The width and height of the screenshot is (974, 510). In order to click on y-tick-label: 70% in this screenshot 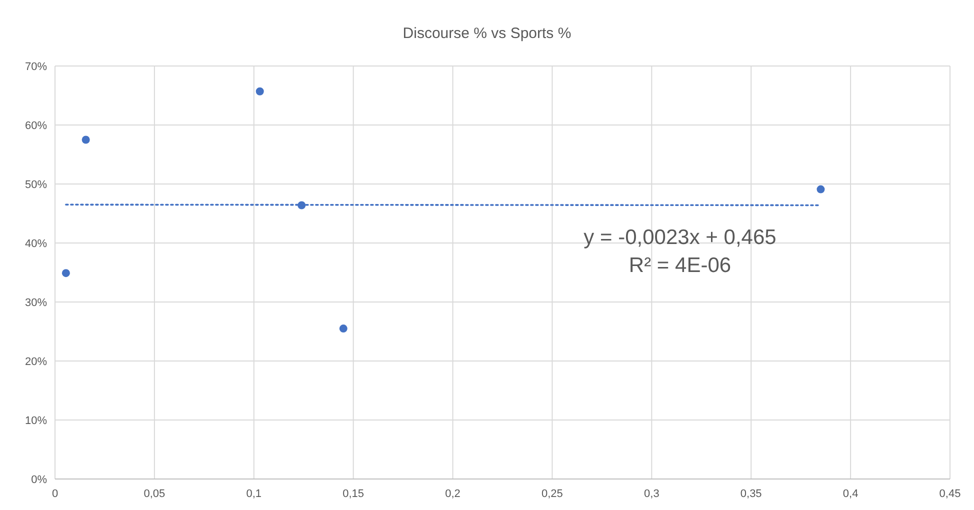, I will do `click(36, 66)`.